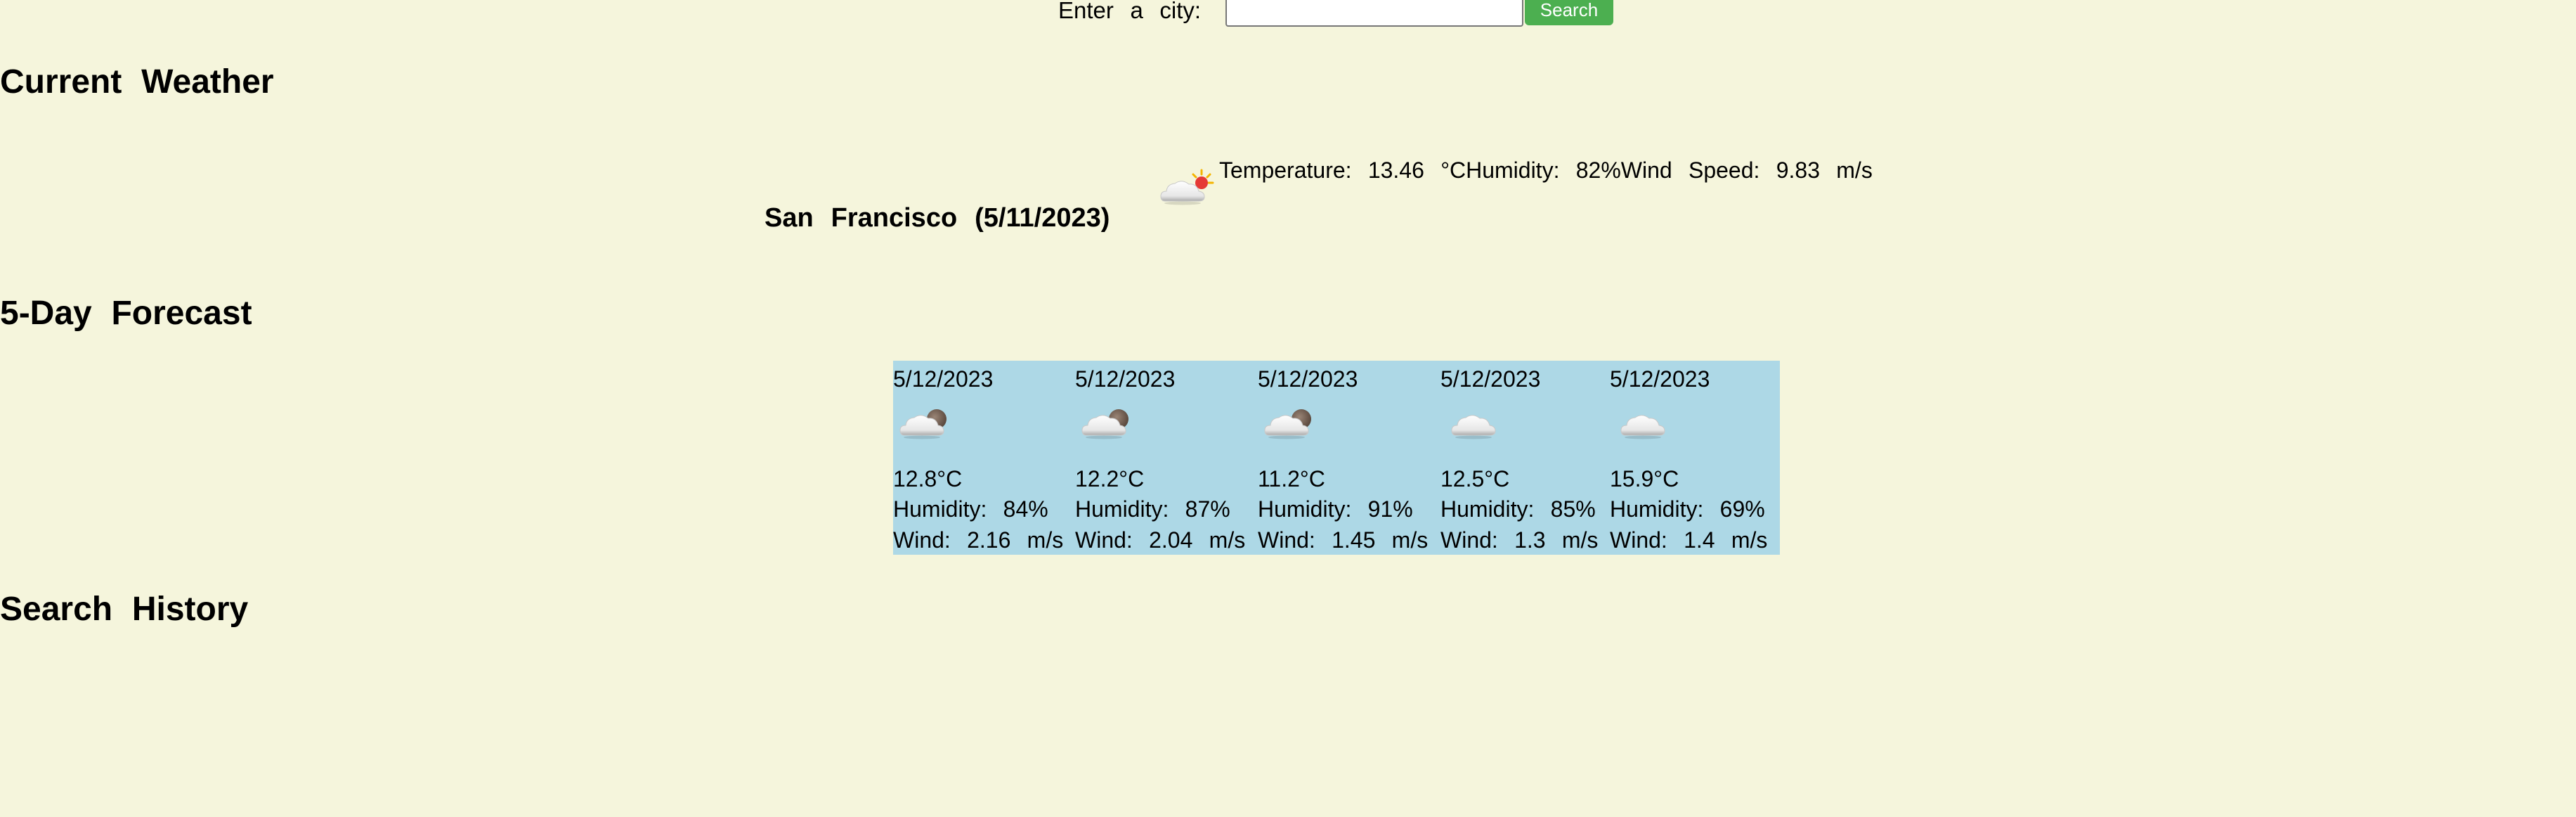 This screenshot has width=2576, height=817. I want to click on forecast-temperature: 12.5°C, so click(1475, 479).